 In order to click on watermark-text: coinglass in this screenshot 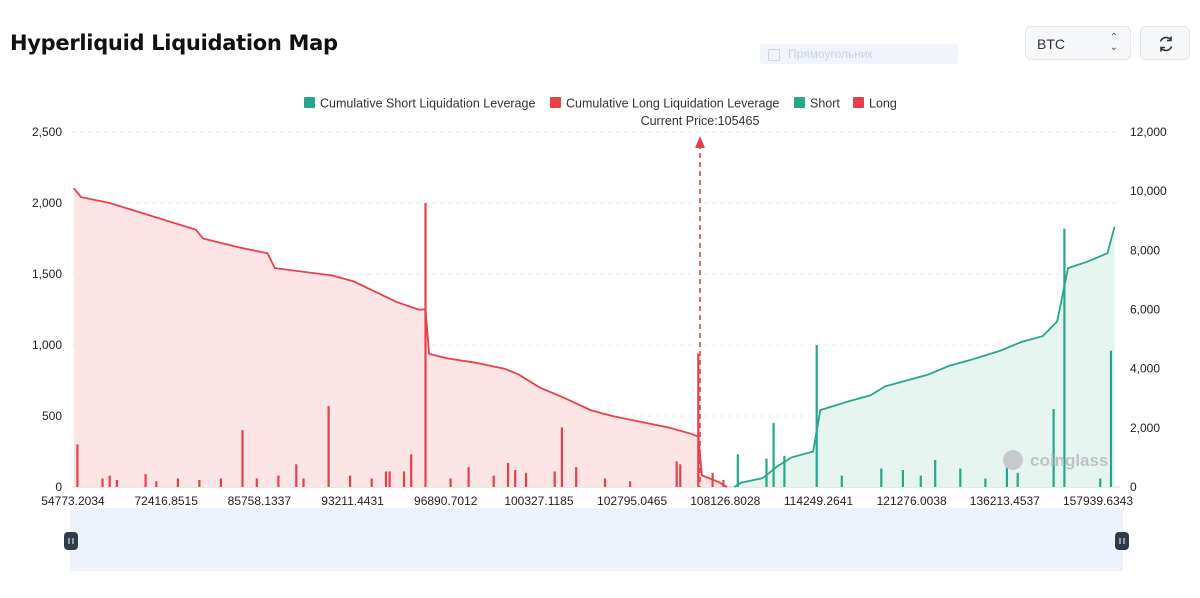, I will do `click(1069, 460)`.